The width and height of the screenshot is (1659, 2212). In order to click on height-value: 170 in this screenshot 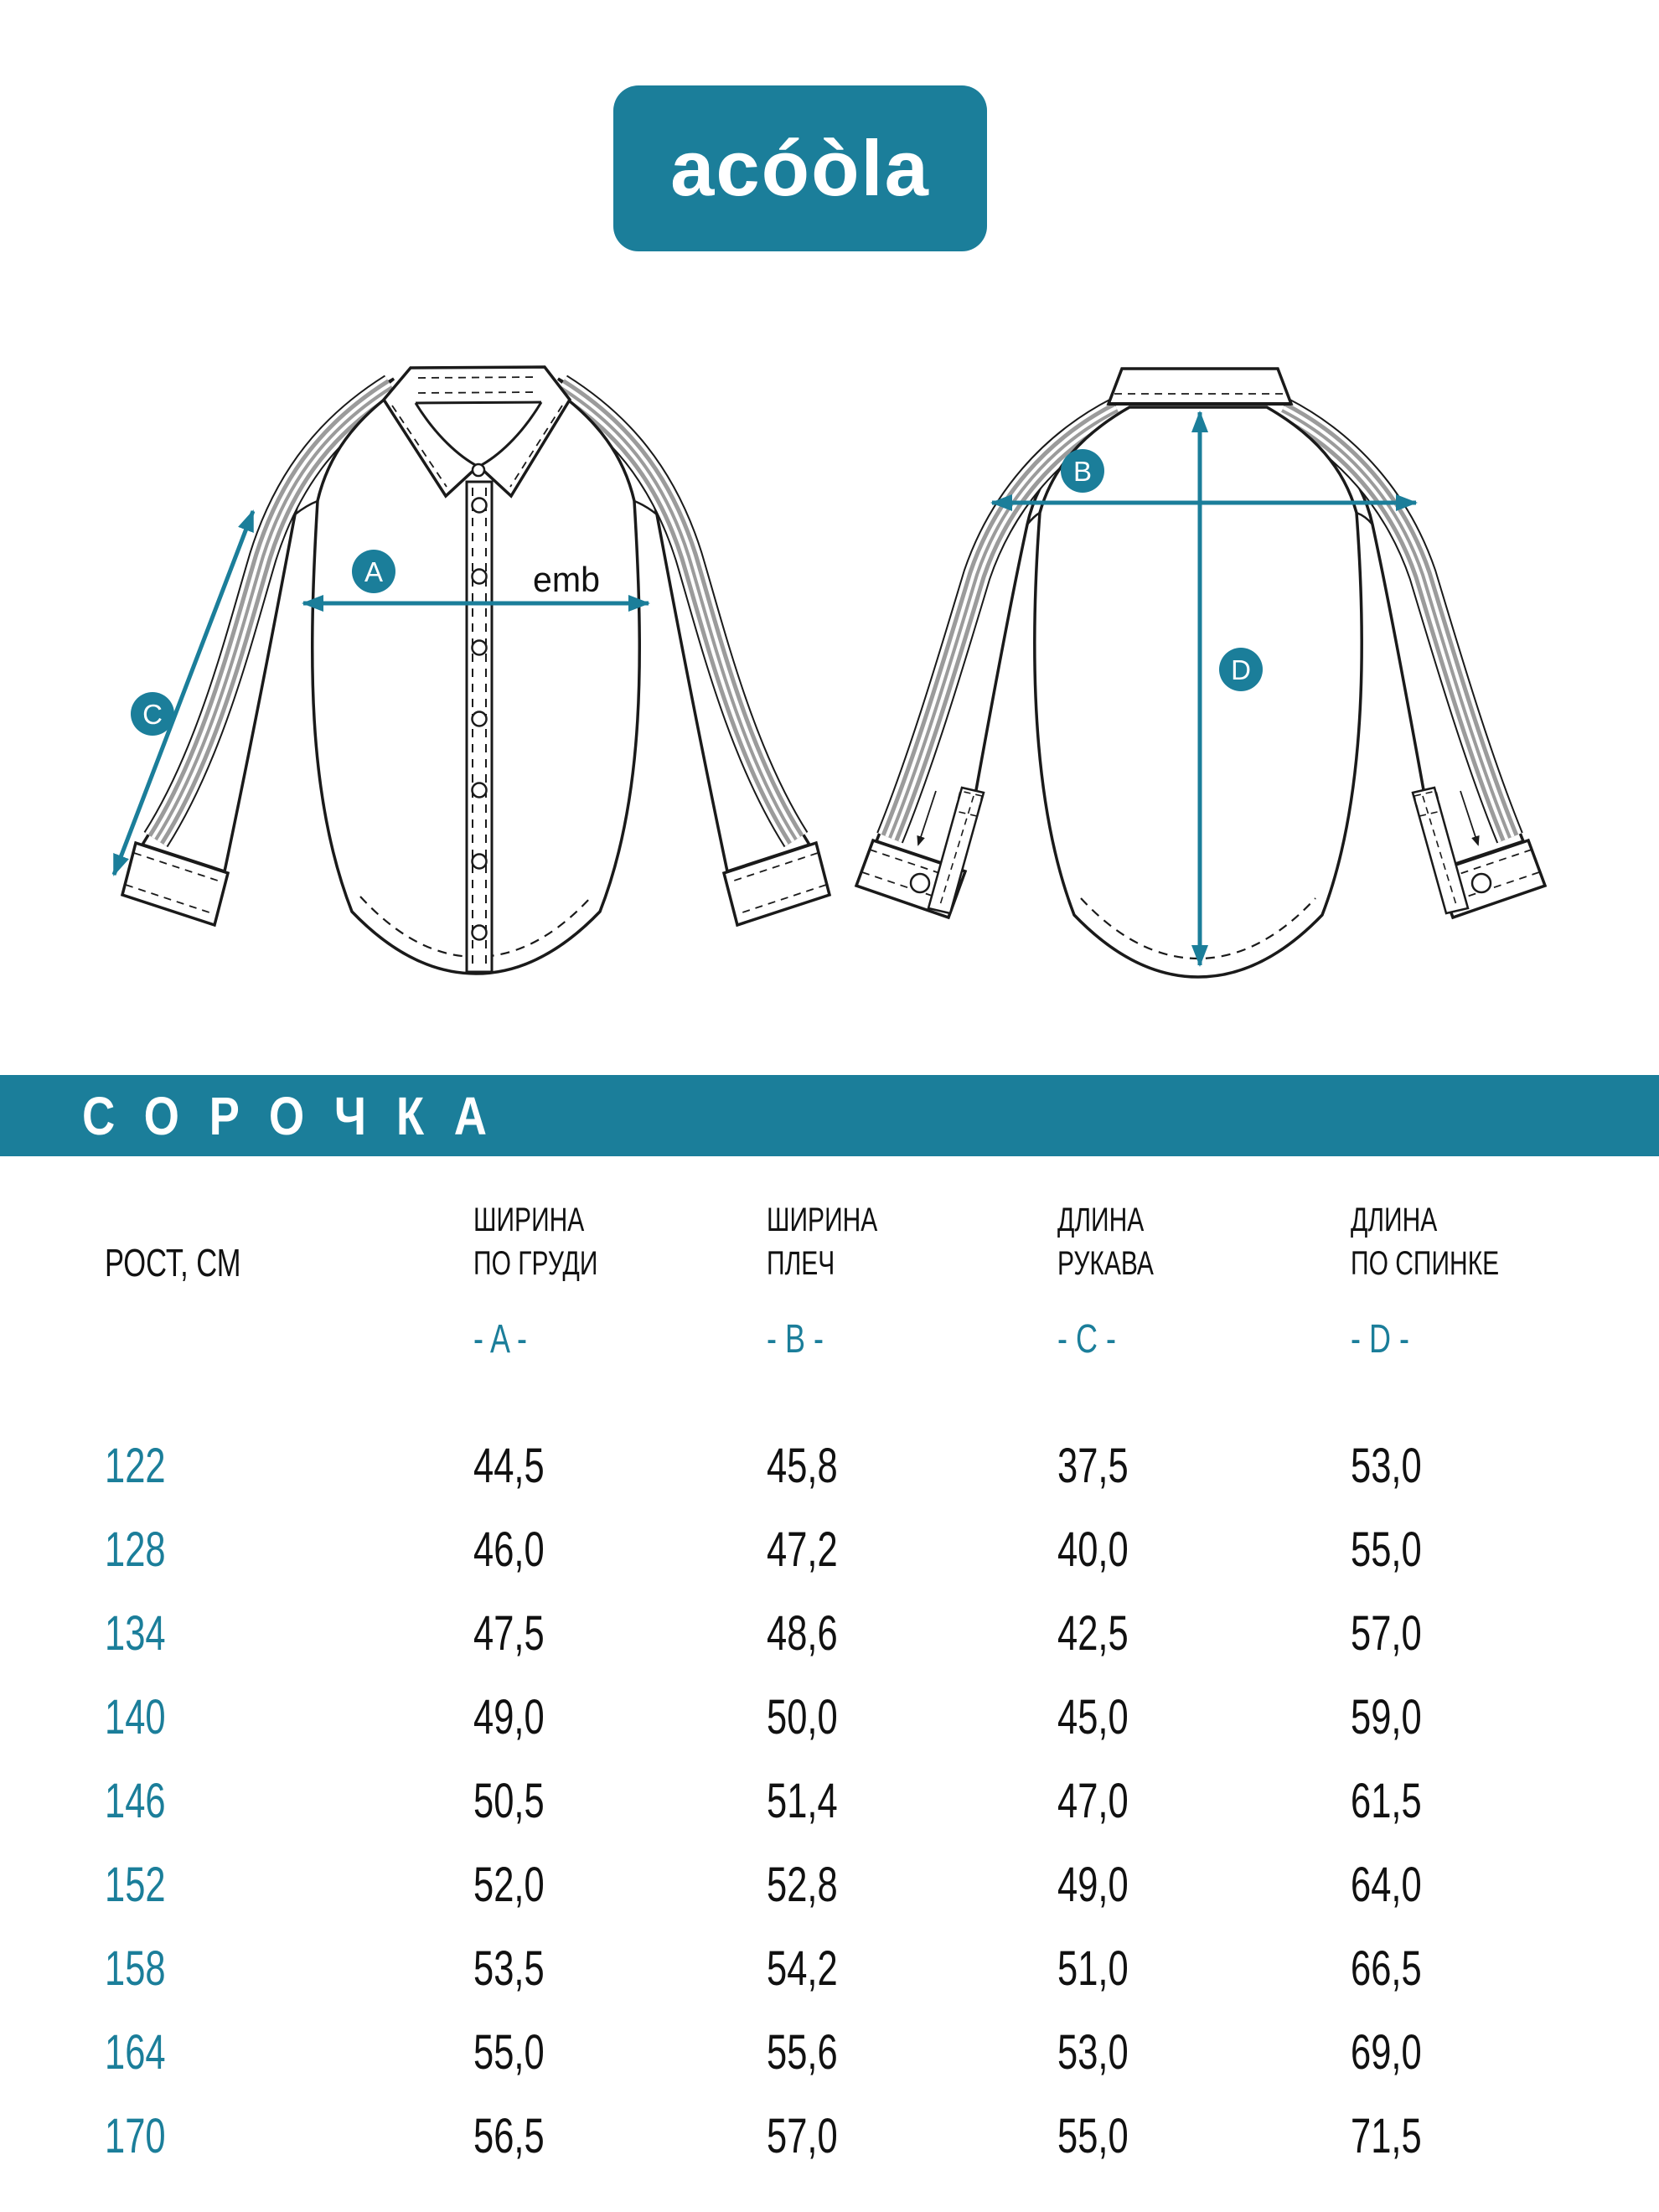, I will do `click(135, 2135)`.